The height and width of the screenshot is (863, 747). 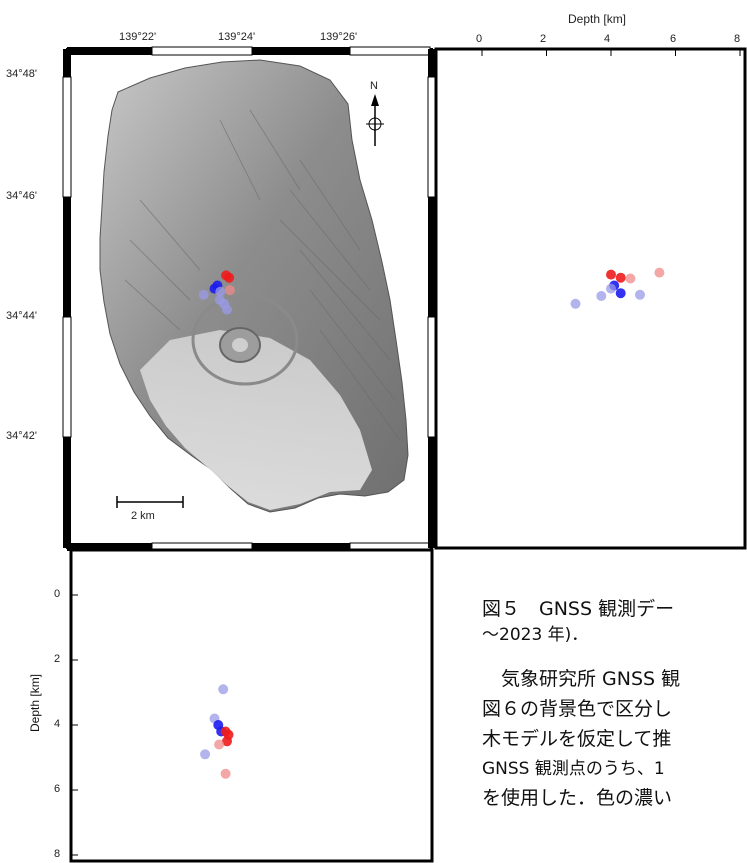 What do you see at coordinates (57, 724) in the screenshot?
I see `bottom-depth-tick-4: 4` at bounding box center [57, 724].